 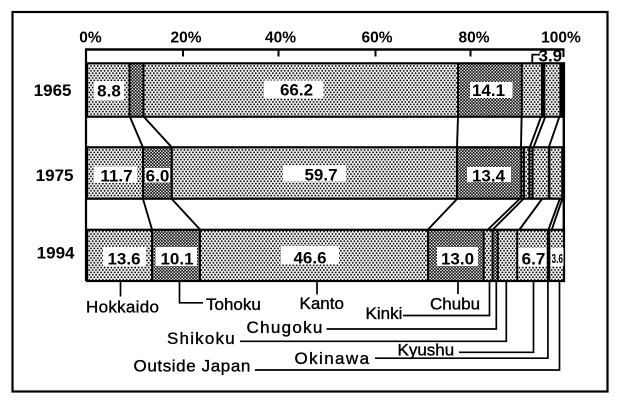 What do you see at coordinates (457, 259) in the screenshot?
I see `svg-text: 13.0` at bounding box center [457, 259].